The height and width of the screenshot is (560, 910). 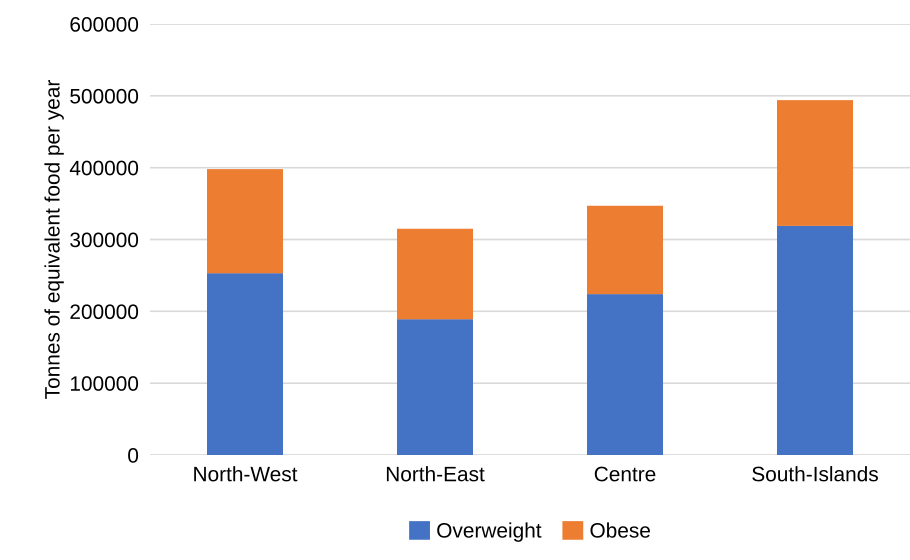 I want to click on y-tick-label: 0, so click(x=133, y=455).